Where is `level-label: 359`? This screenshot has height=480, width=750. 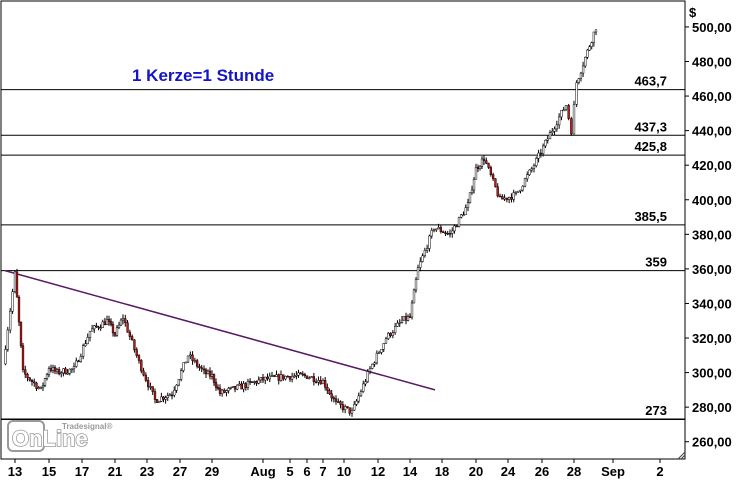
level-label: 359 is located at coordinates (656, 262).